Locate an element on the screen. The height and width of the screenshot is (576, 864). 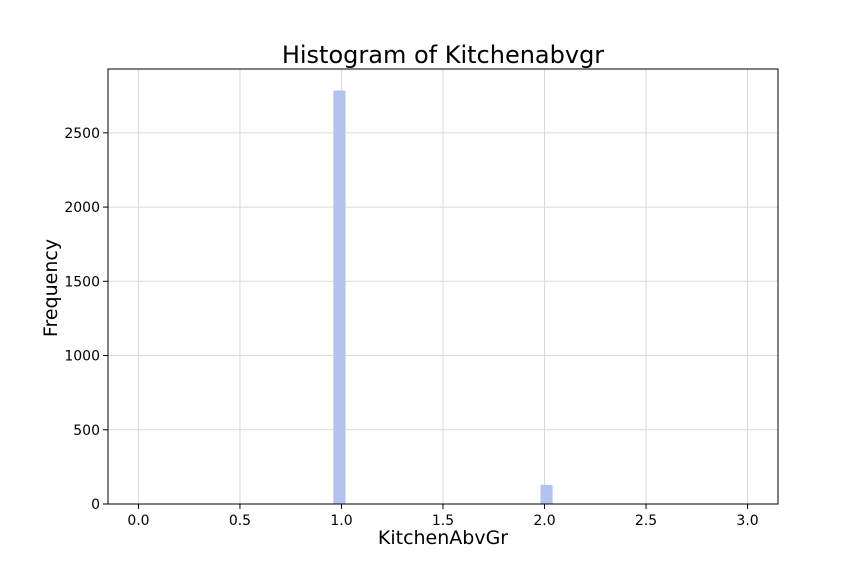
y-tick-label: 500 is located at coordinates (86, 431).